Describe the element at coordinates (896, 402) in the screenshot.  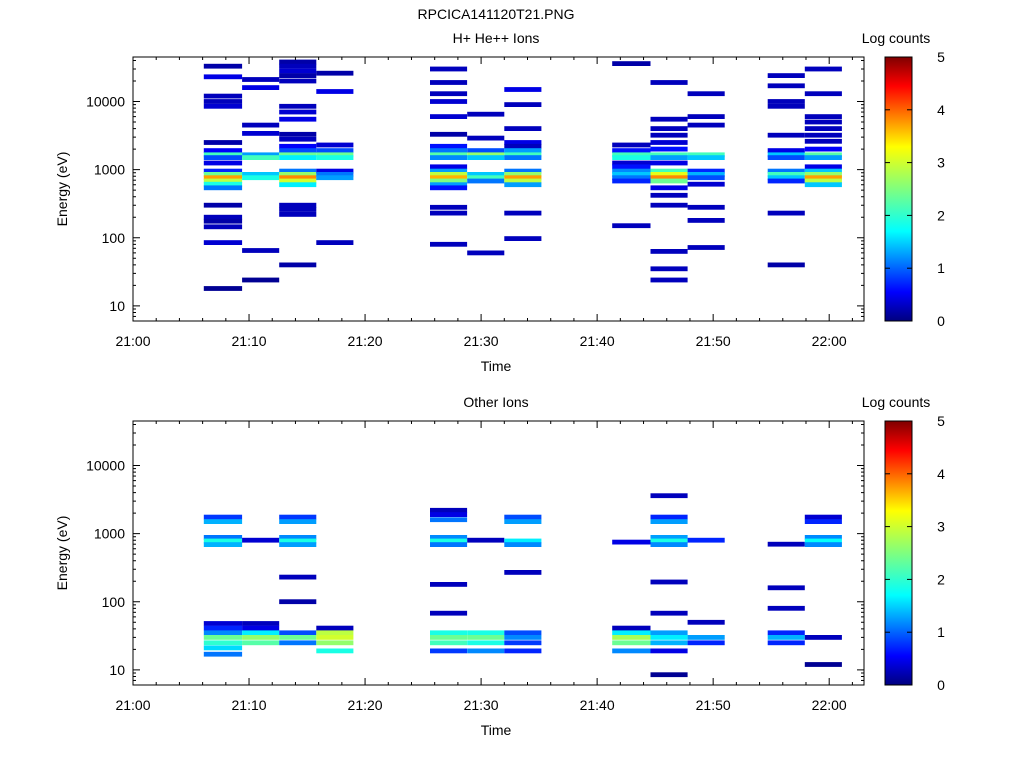
I see `colorbar-label: Log counts` at that location.